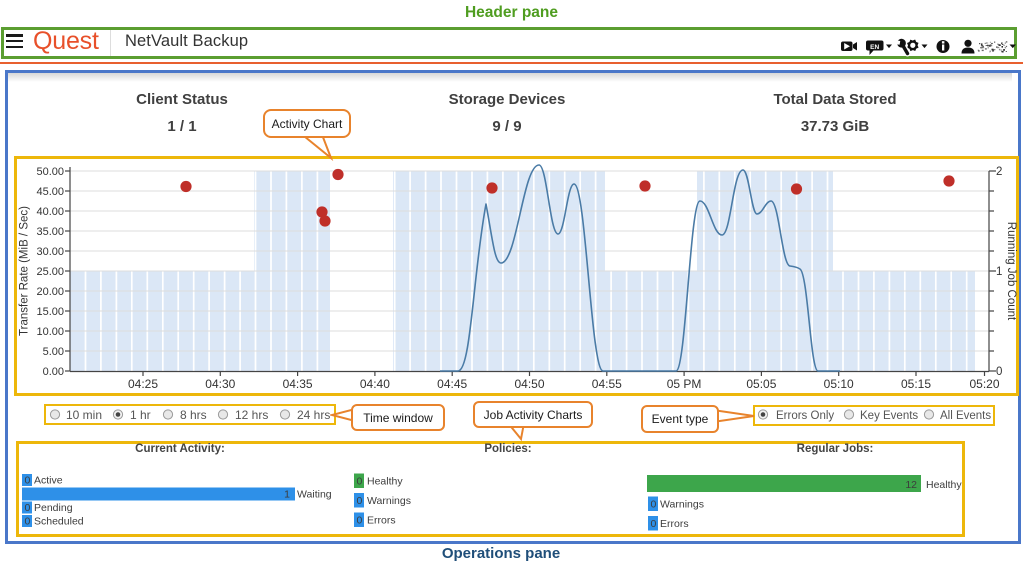  I want to click on svg-text: Waiting, so click(314, 495).